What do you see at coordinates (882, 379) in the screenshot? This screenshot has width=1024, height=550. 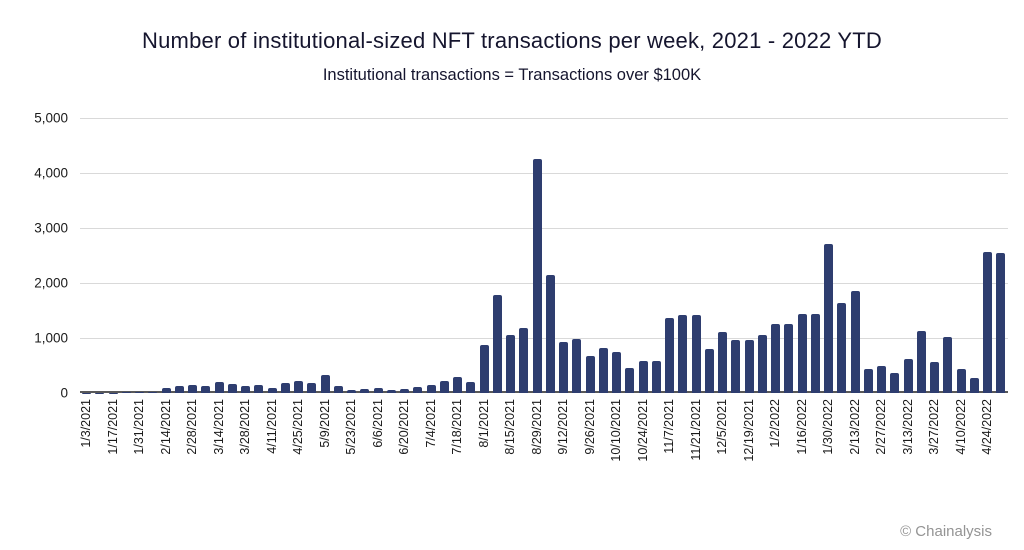 I see `bar-2/27/2022` at bounding box center [882, 379].